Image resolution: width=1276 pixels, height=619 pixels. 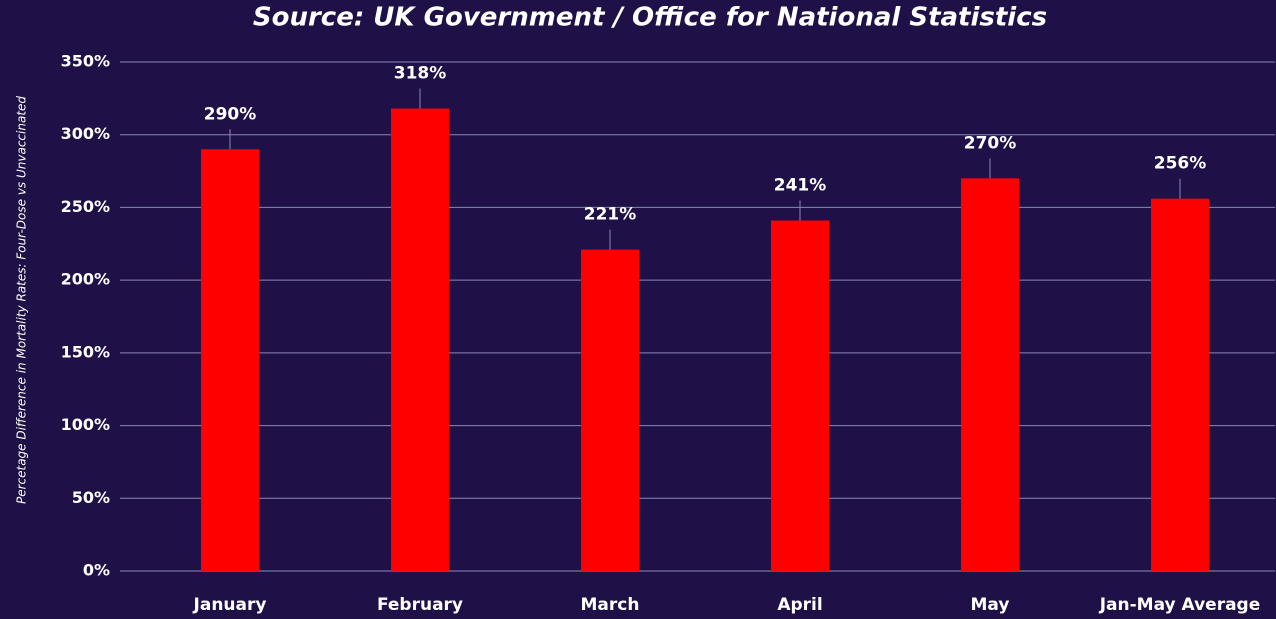 What do you see at coordinates (85, 424) in the screenshot?
I see `y-tick-label: 100%` at bounding box center [85, 424].